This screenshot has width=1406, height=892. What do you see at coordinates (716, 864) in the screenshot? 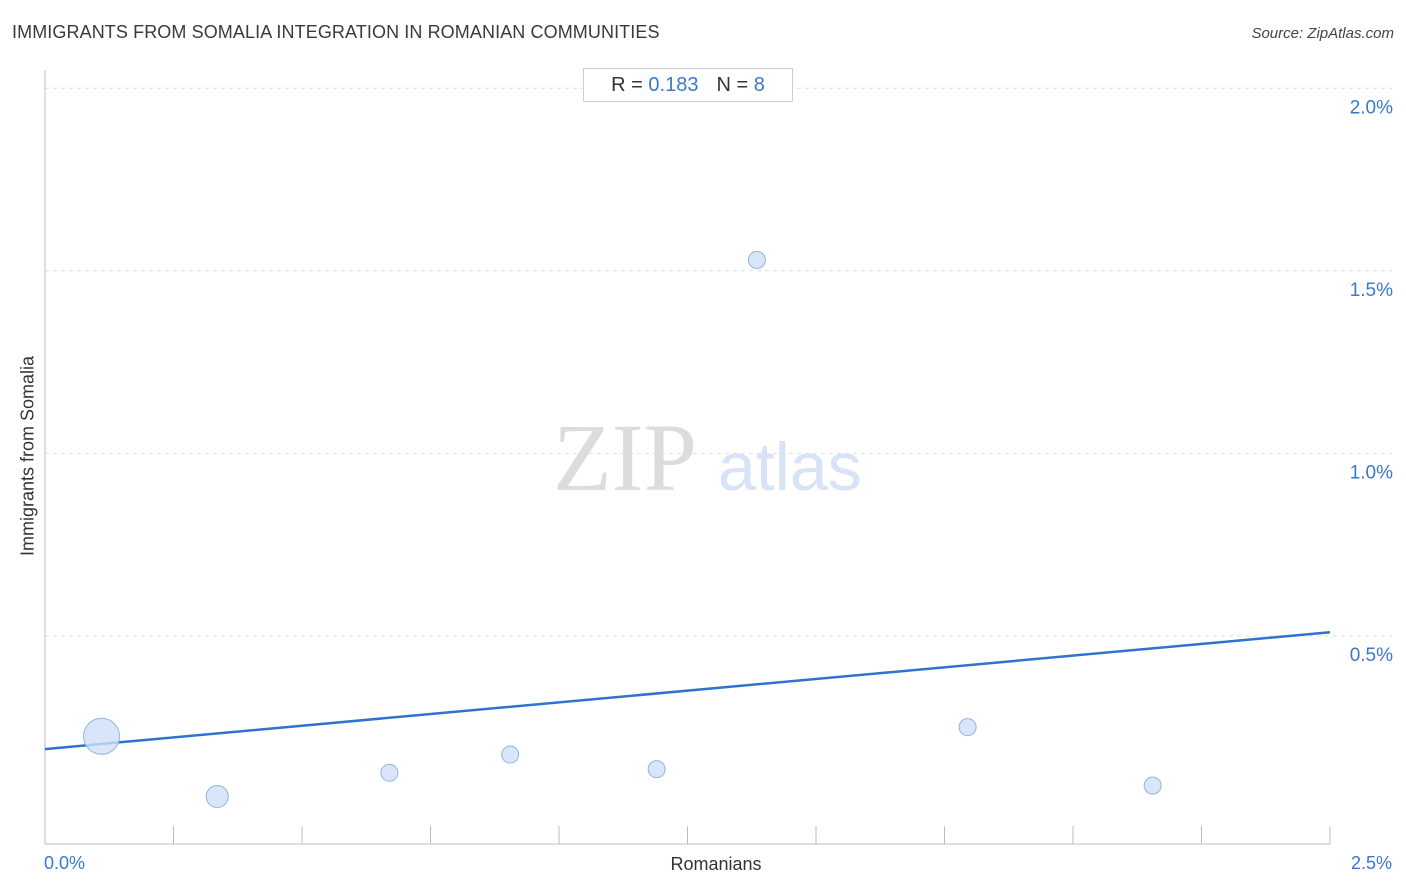
I see `x-axis-label: Romanians` at bounding box center [716, 864].